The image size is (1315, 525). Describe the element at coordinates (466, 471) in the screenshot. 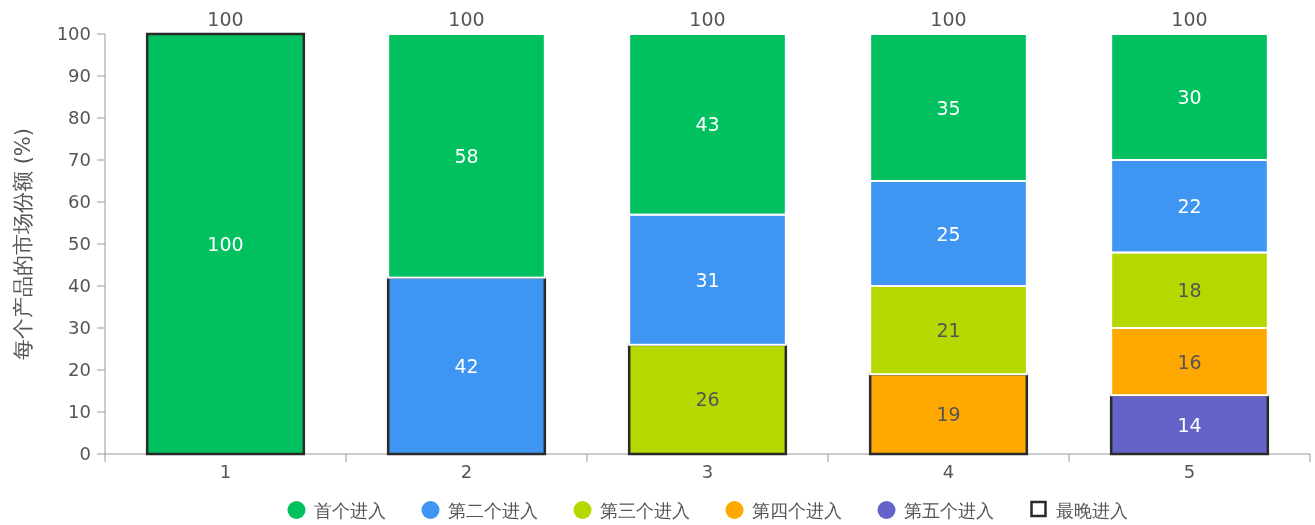

I see `x-tick-label: 2` at that location.